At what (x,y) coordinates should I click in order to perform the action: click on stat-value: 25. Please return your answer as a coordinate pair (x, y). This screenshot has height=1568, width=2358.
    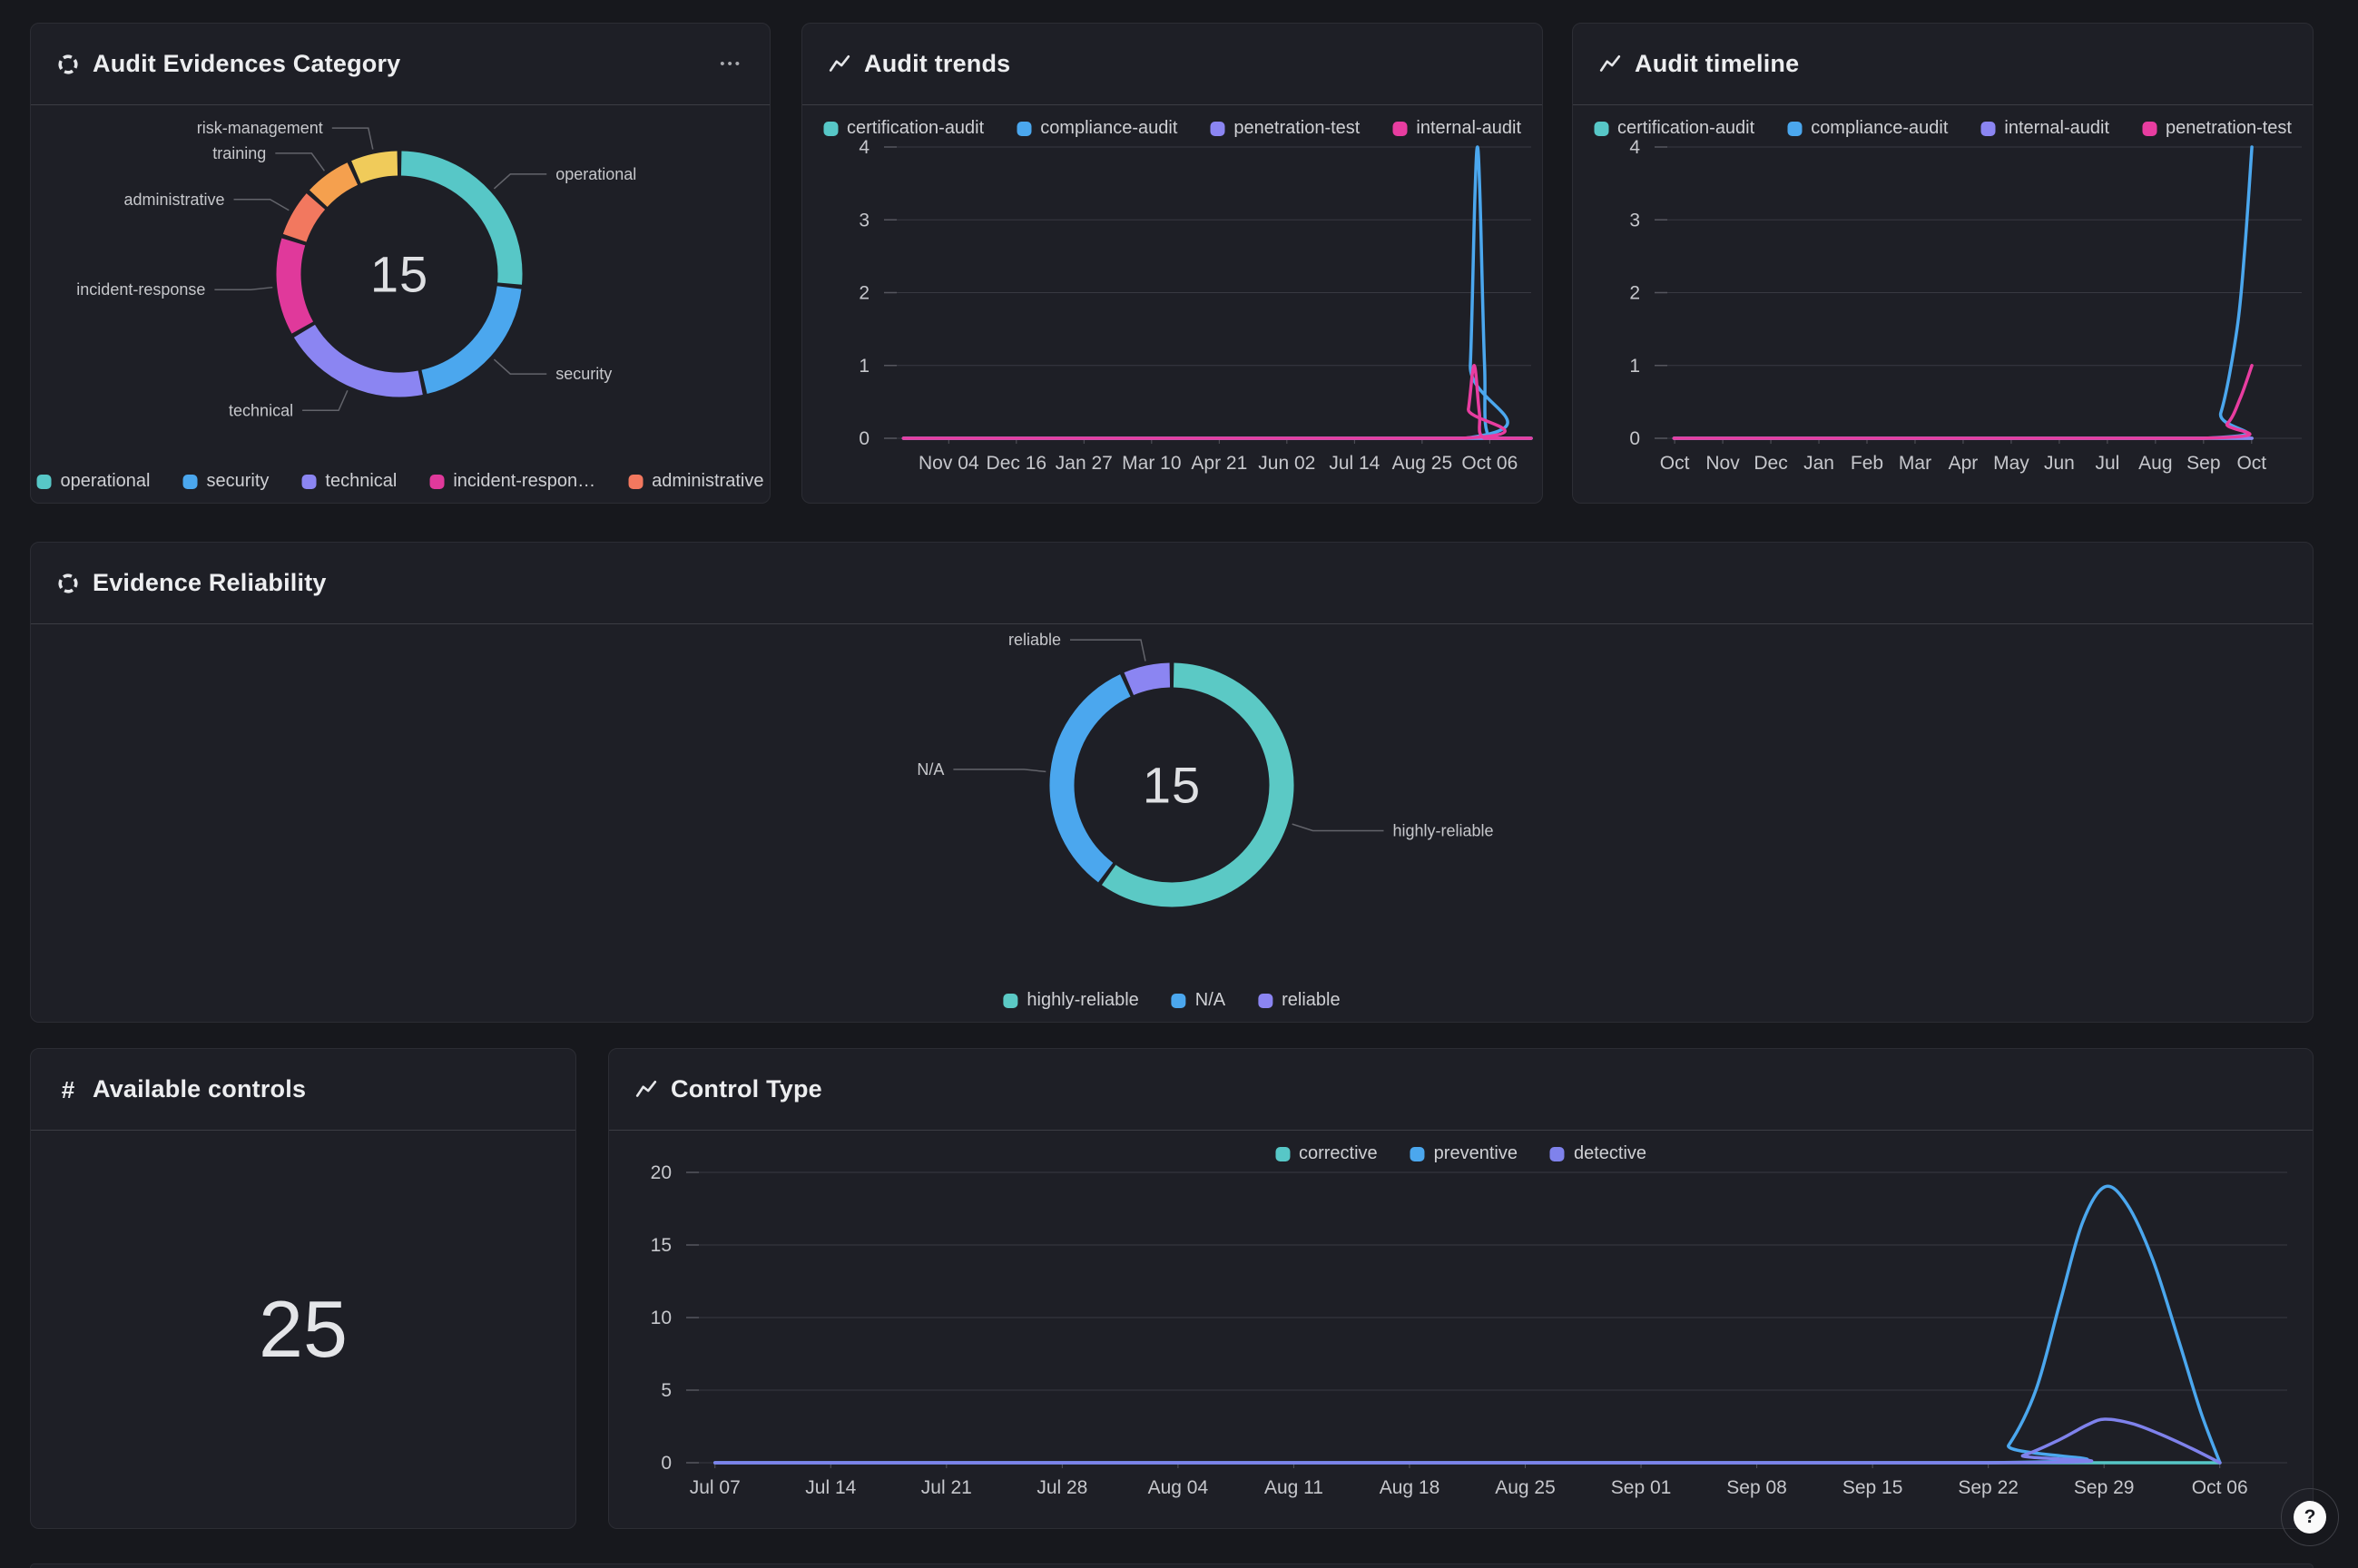
    Looking at the image, I should click on (303, 1329).